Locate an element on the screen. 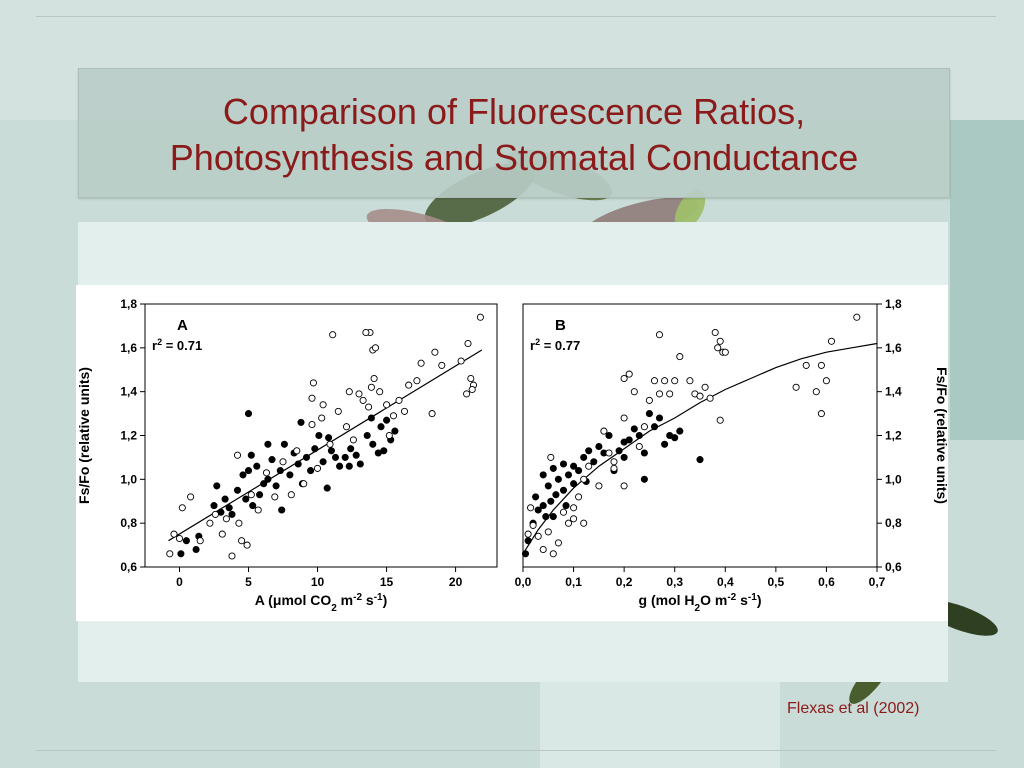 The height and width of the screenshot is (768, 1024). x-axis-label: g (mol H2O m-2 s-1) is located at coordinates (700, 603).